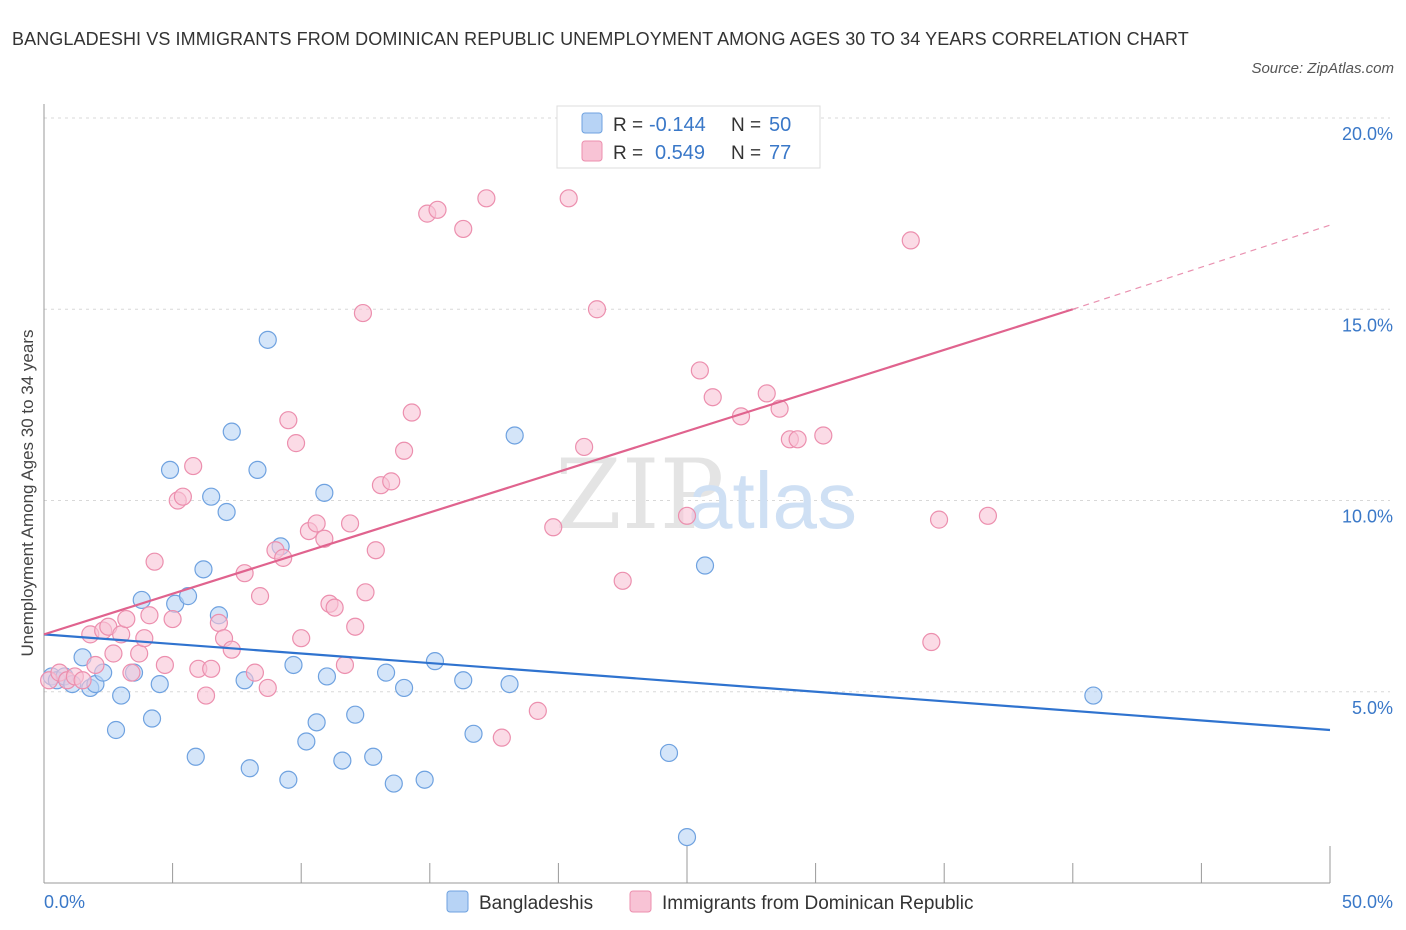  Describe the element at coordinates (1367, 517) in the screenshot. I see `y-tick-label-1: 10.0%` at that location.